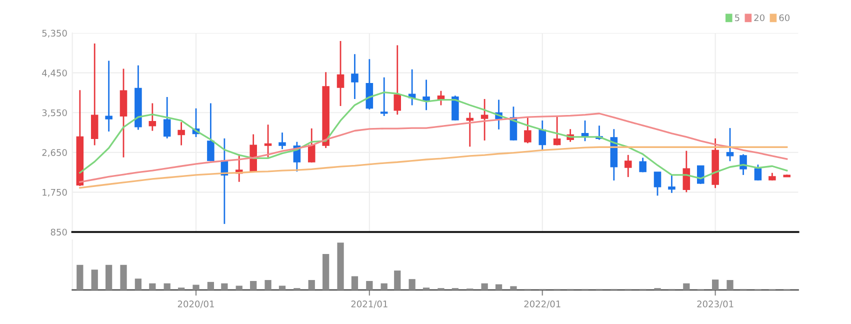 The width and height of the screenshot is (851, 324). Describe the element at coordinates (54, 192) in the screenshot. I see `y-tick-label: 1,750` at that location.